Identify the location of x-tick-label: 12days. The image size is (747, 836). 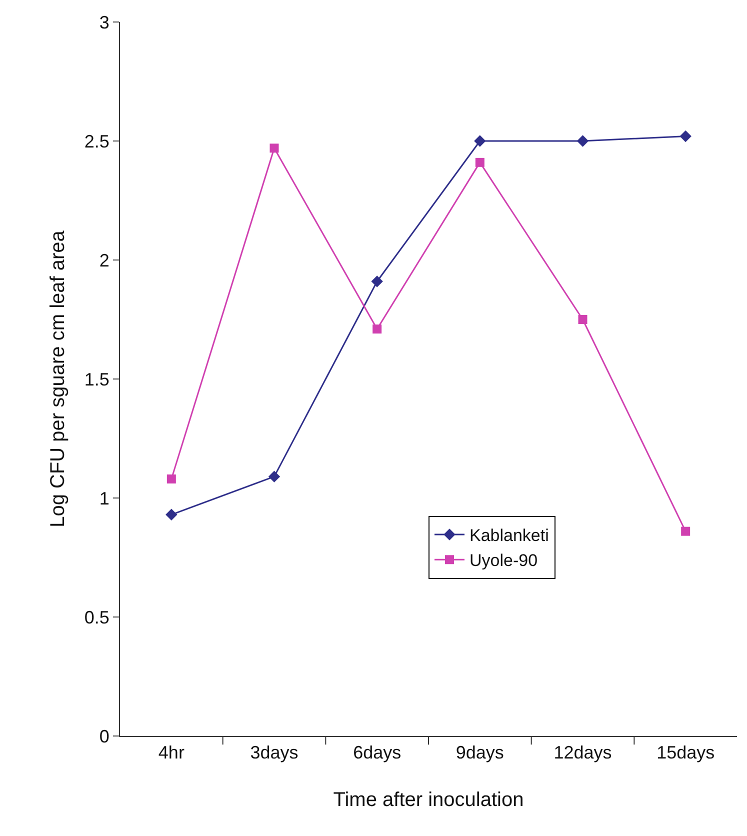
(583, 752).